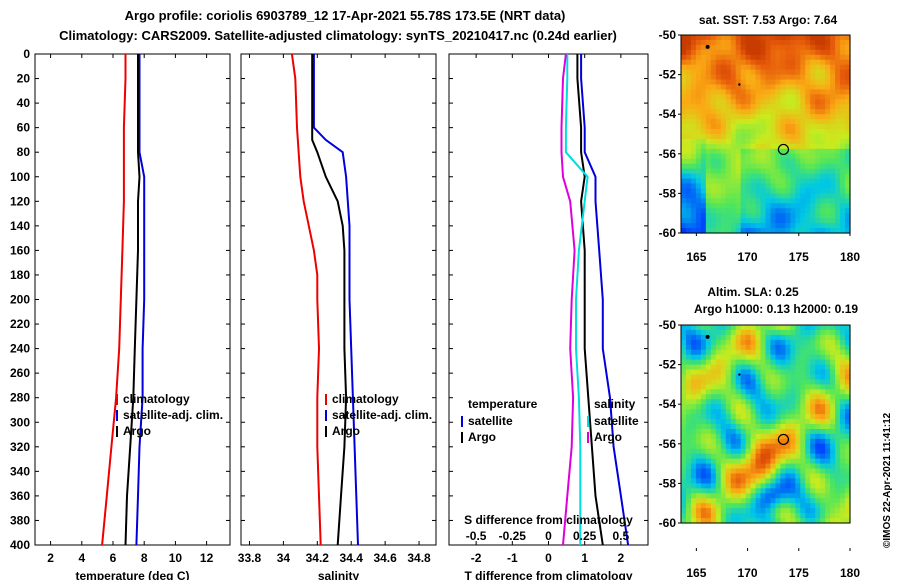 The height and width of the screenshot is (585, 900). What do you see at coordinates (365, 399) in the screenshot?
I see `legend-label: climatology` at bounding box center [365, 399].